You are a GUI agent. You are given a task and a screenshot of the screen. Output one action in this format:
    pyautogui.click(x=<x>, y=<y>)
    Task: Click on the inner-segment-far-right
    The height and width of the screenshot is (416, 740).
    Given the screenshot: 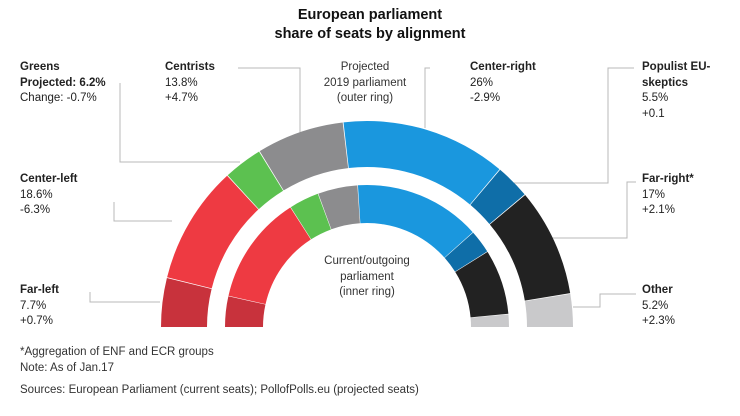 What is the action you would take?
    pyautogui.click(x=482, y=284)
    